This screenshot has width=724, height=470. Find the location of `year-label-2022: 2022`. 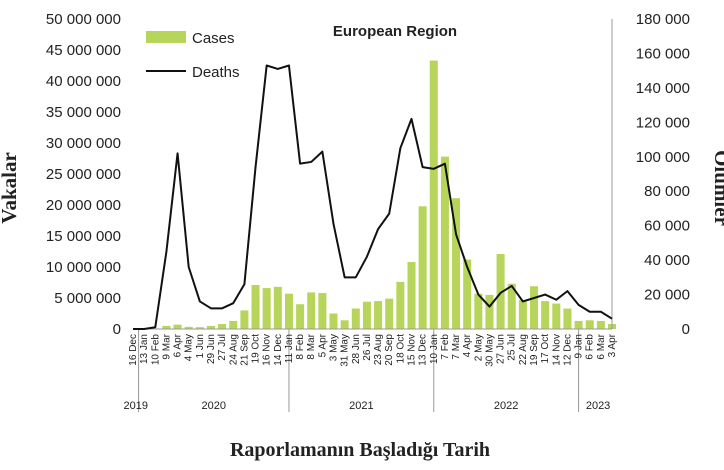

year-label-2022: 2022 is located at coordinates (506, 406).